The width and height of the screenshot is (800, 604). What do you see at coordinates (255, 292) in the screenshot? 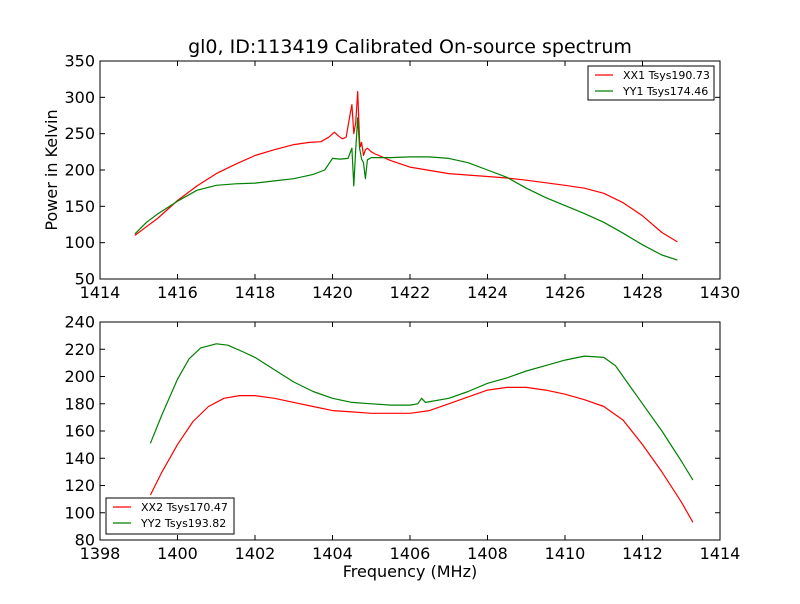
I see `x-tick-label: 1418` at bounding box center [255, 292].